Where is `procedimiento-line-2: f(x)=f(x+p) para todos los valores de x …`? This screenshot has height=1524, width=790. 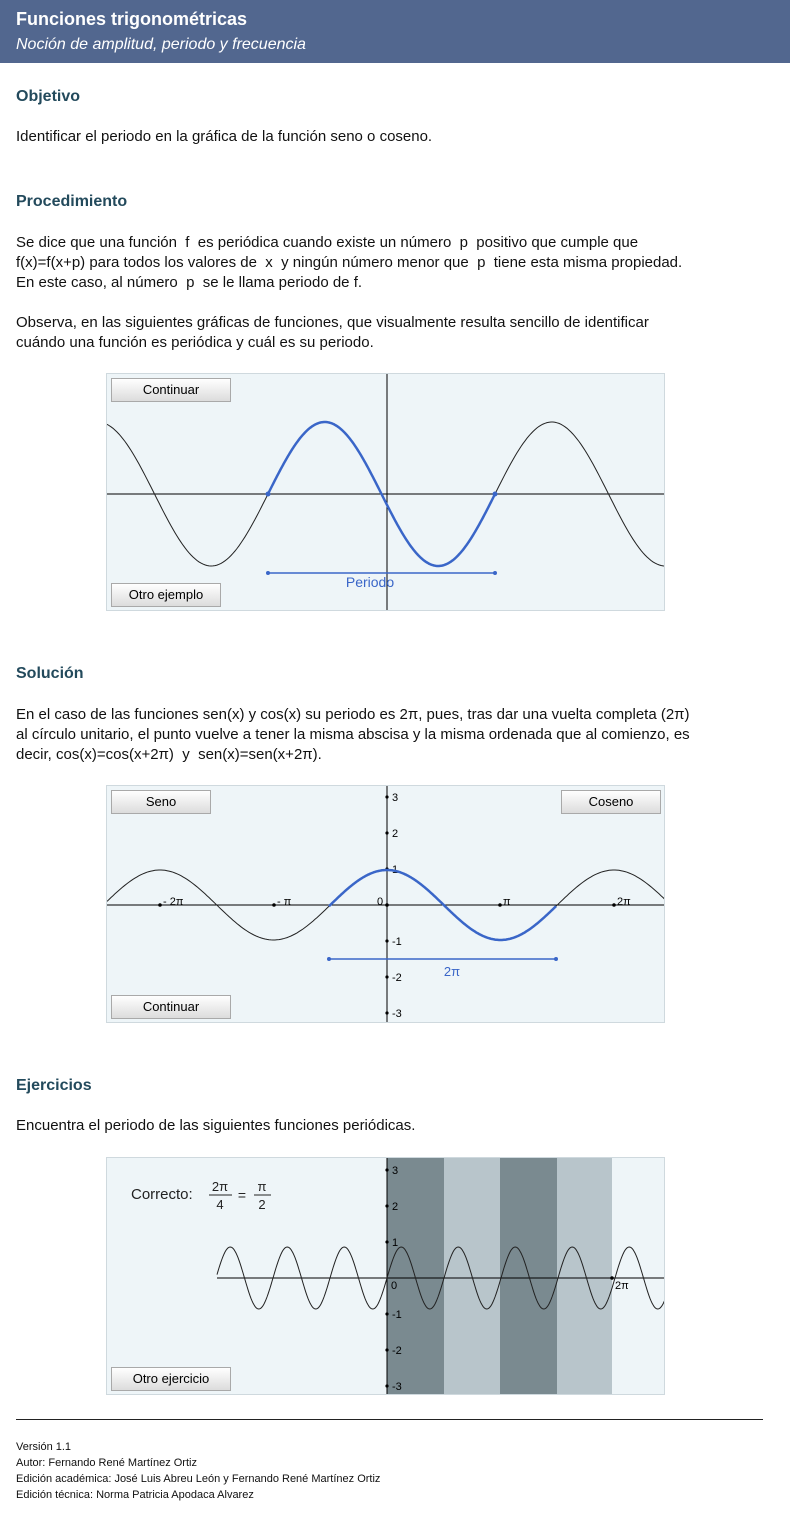
procedimiento-line-2: f(x)=f(x+p) para todos los valores de x … is located at coordinates (349, 262).